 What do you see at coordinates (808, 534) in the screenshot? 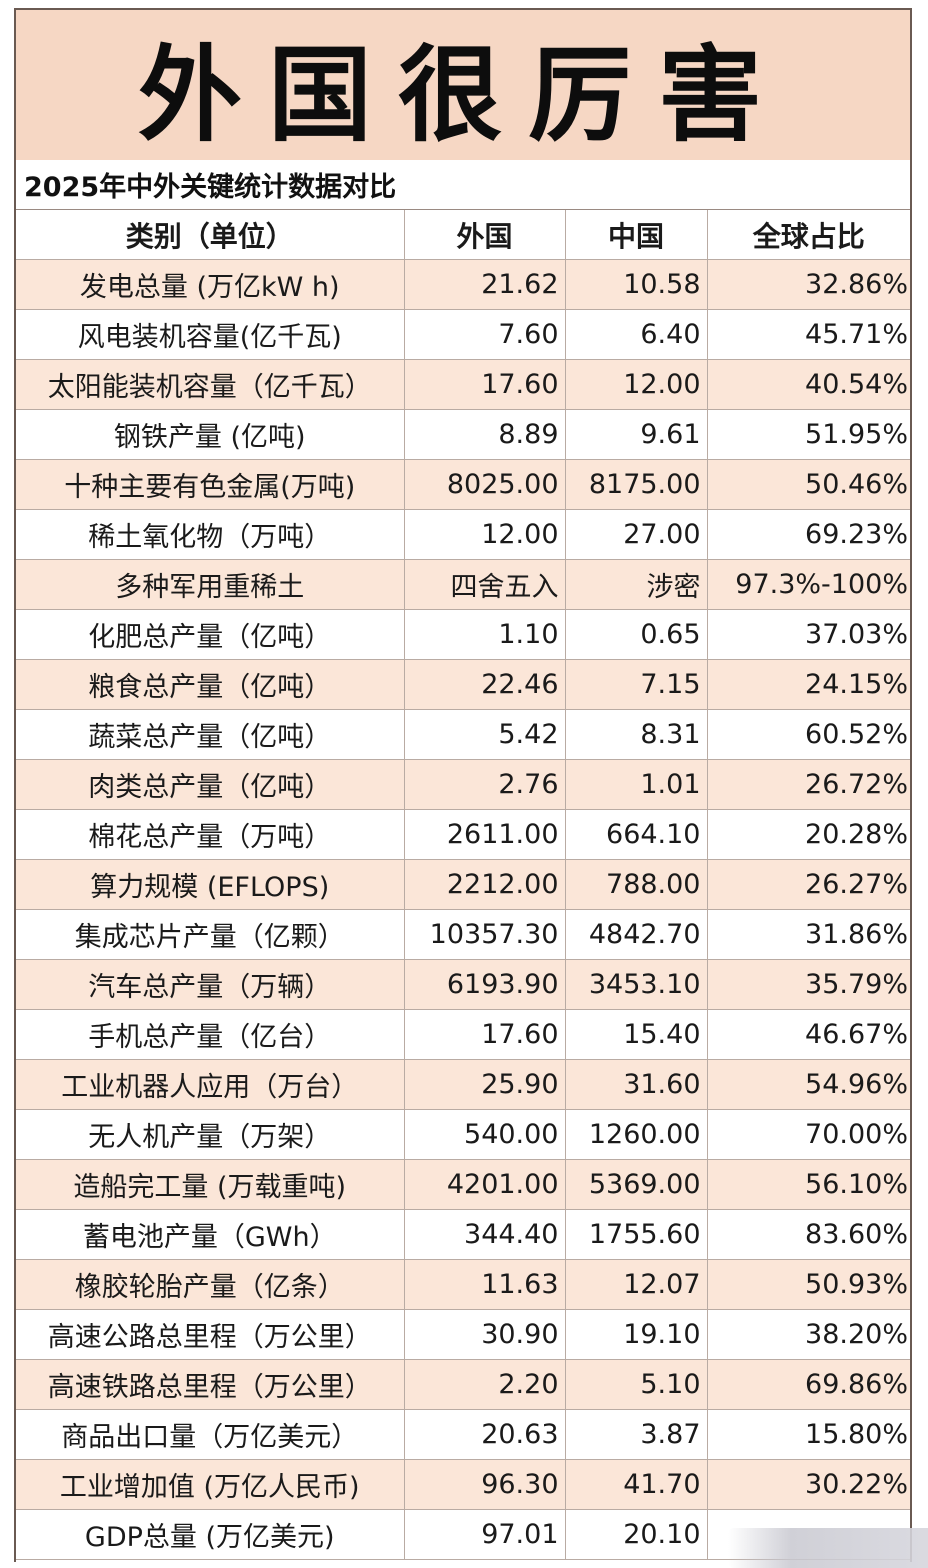
I see `row-global-share: 69.23%` at bounding box center [808, 534].